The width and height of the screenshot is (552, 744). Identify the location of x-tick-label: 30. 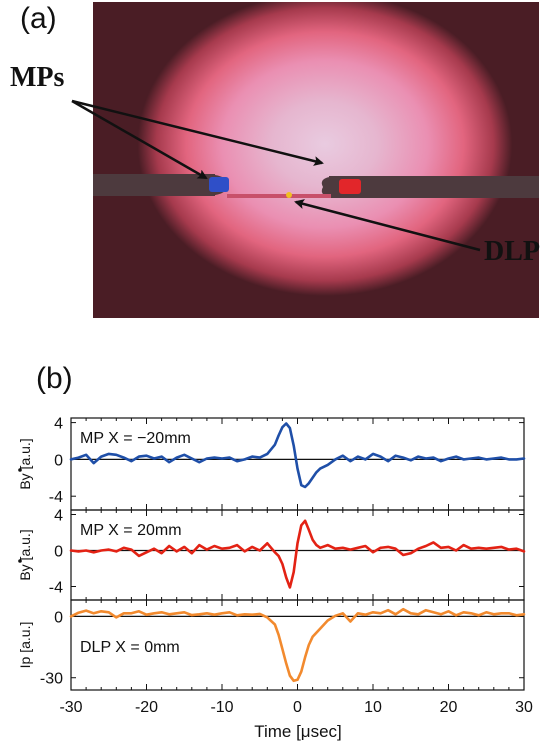
(524, 707).